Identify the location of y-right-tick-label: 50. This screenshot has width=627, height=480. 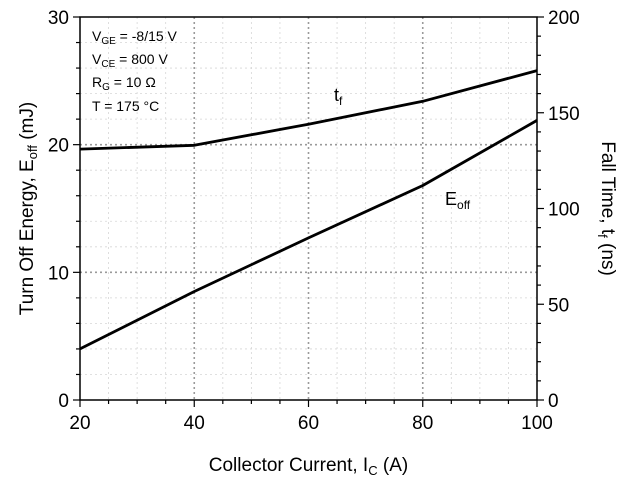
(558, 305).